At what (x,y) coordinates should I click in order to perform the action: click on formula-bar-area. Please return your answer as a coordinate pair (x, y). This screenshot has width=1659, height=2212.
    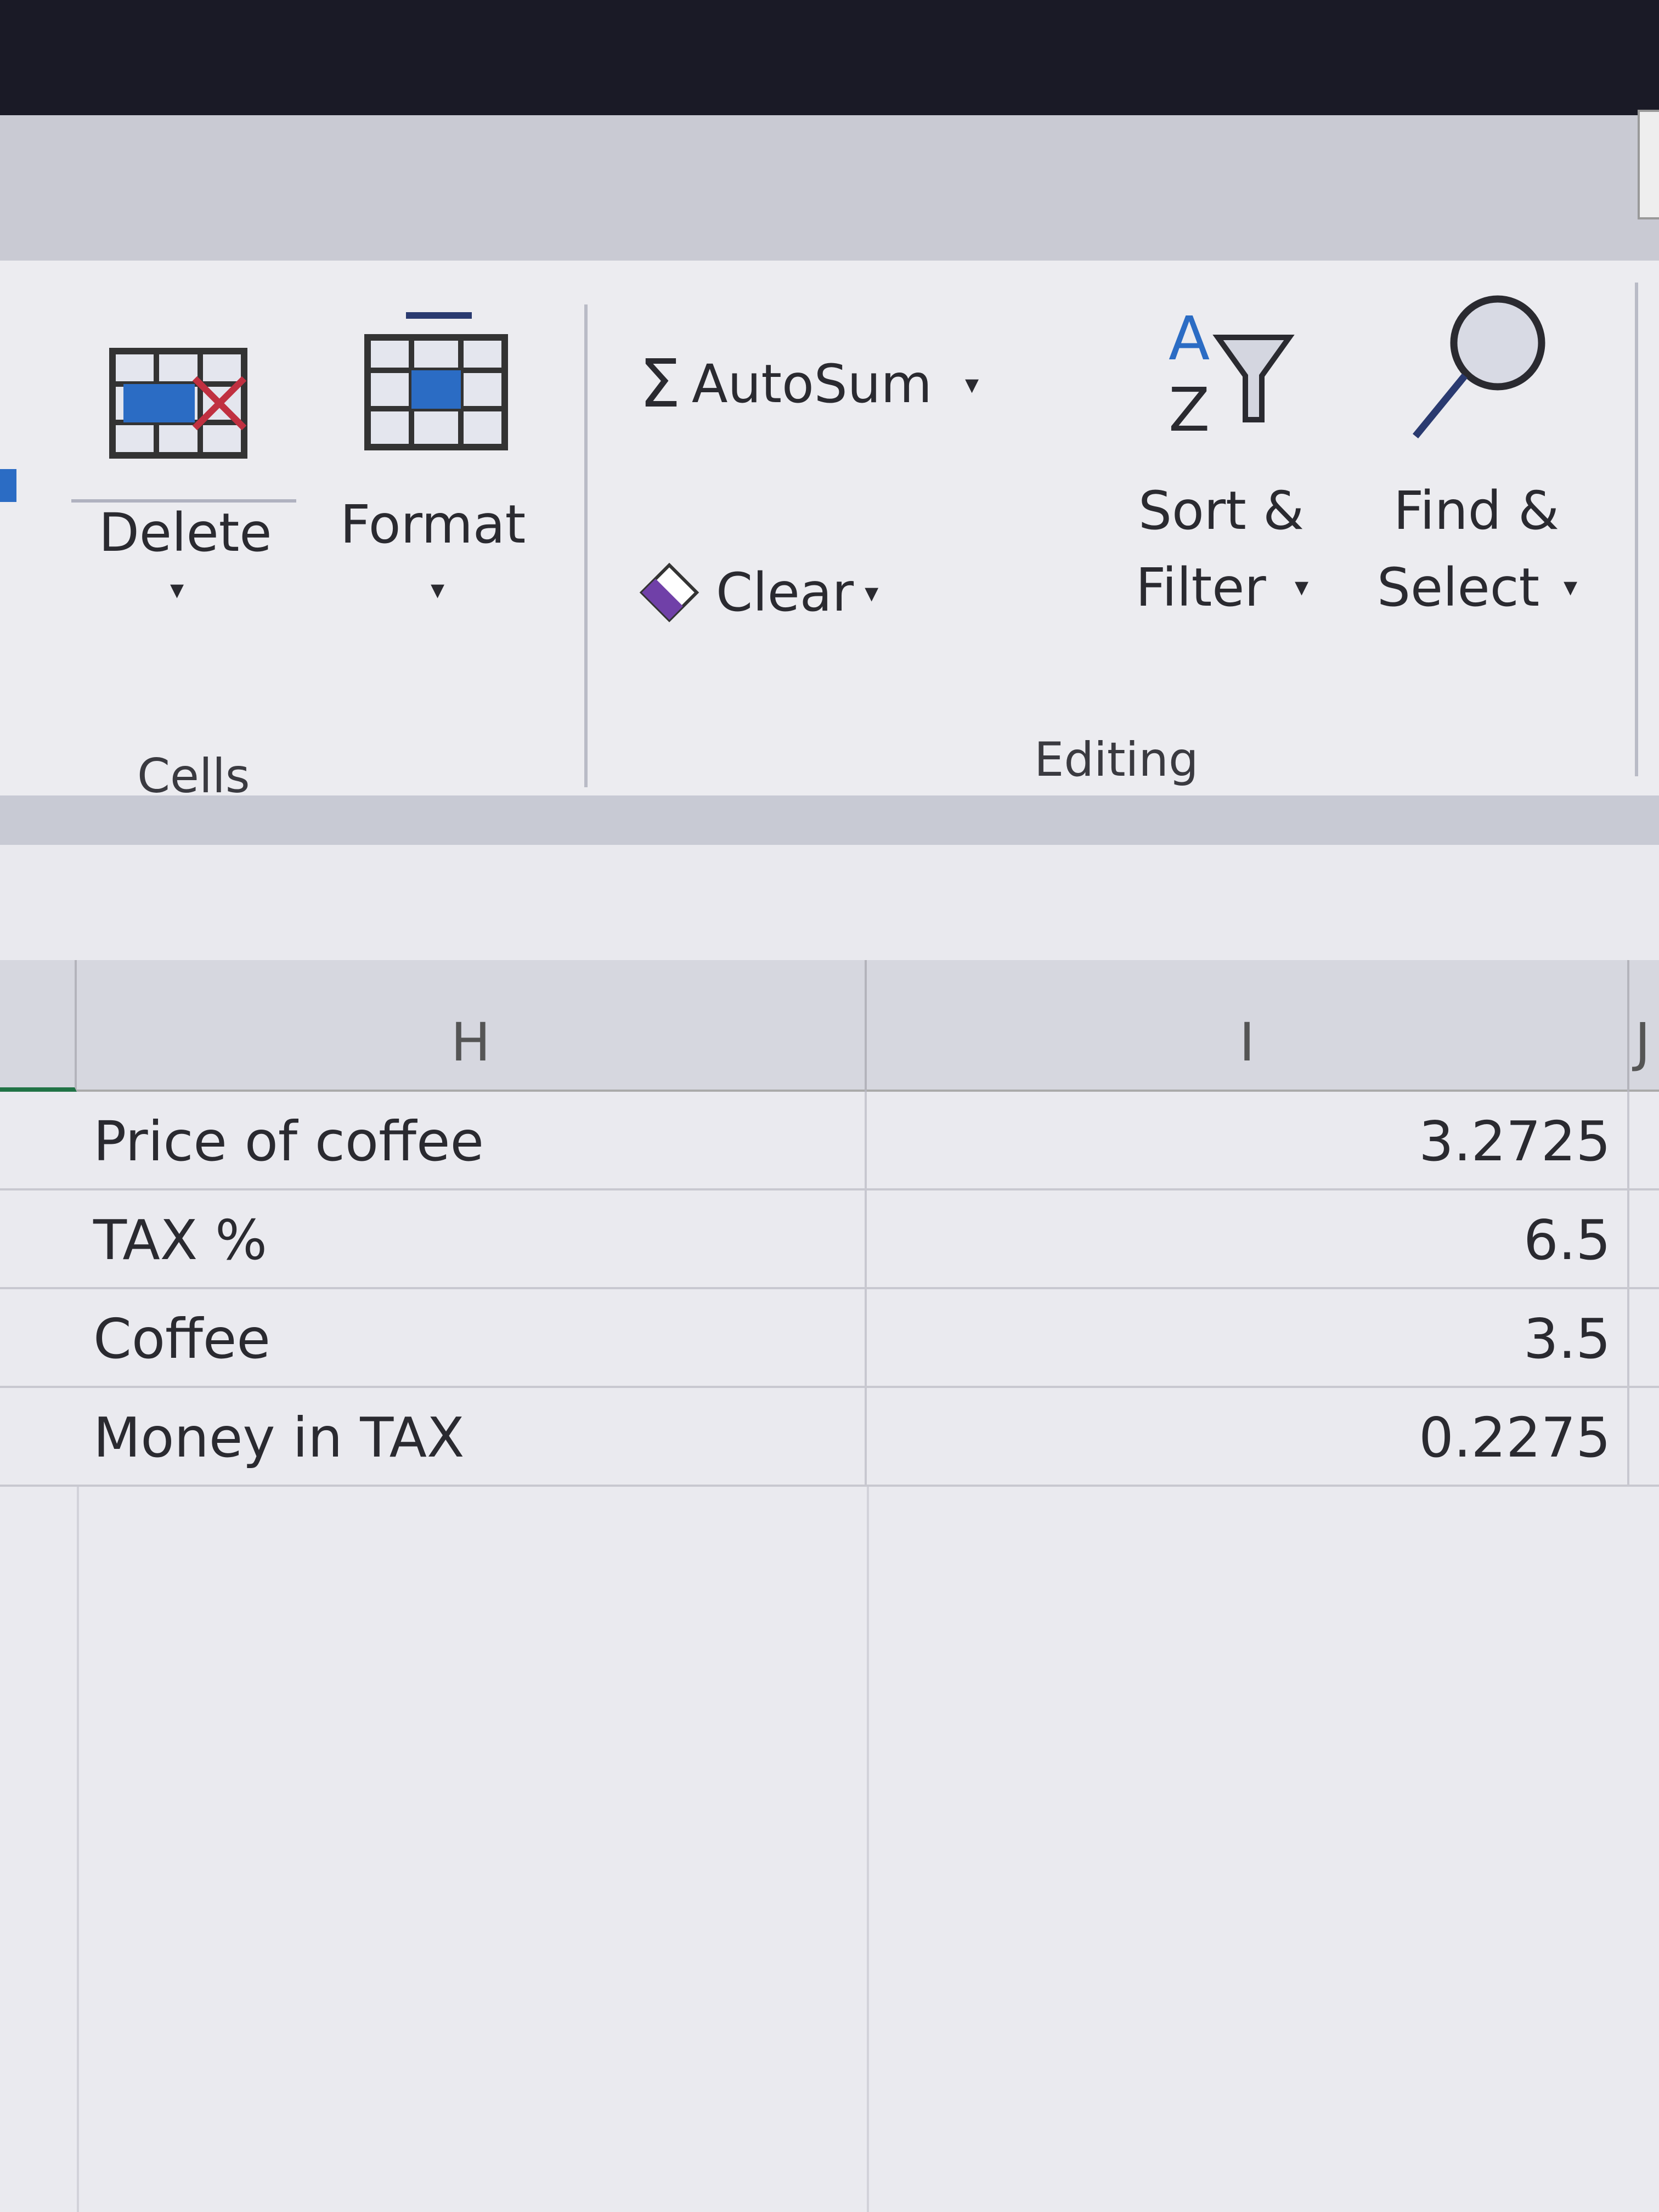
    Looking at the image, I should click on (830, 902).